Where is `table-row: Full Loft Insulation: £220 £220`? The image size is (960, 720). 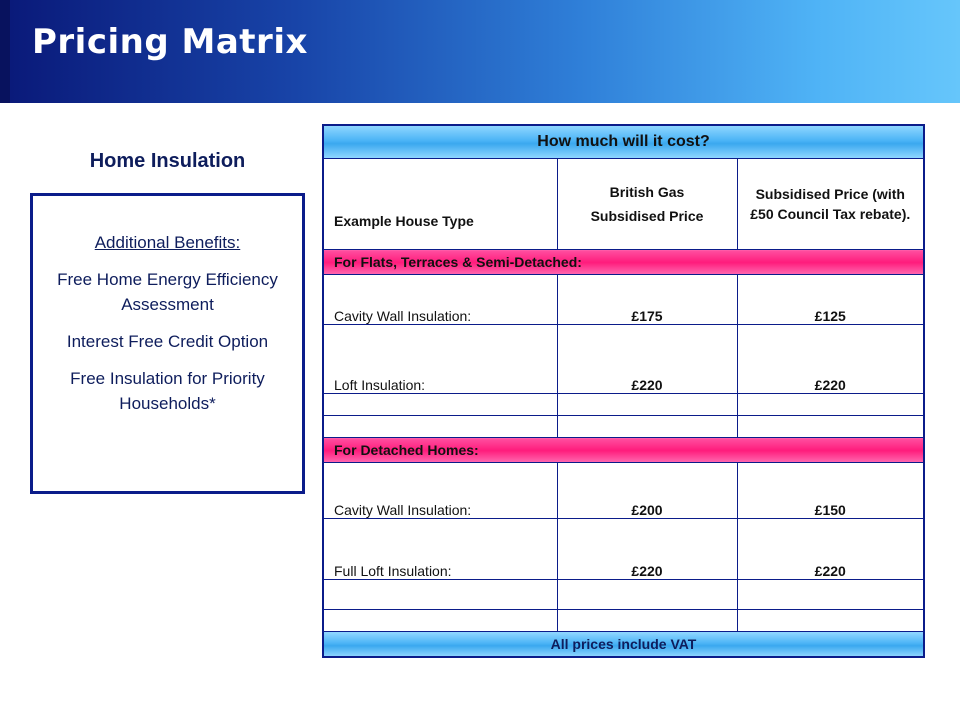 table-row: Full Loft Insulation: £220 £220 is located at coordinates (623, 549).